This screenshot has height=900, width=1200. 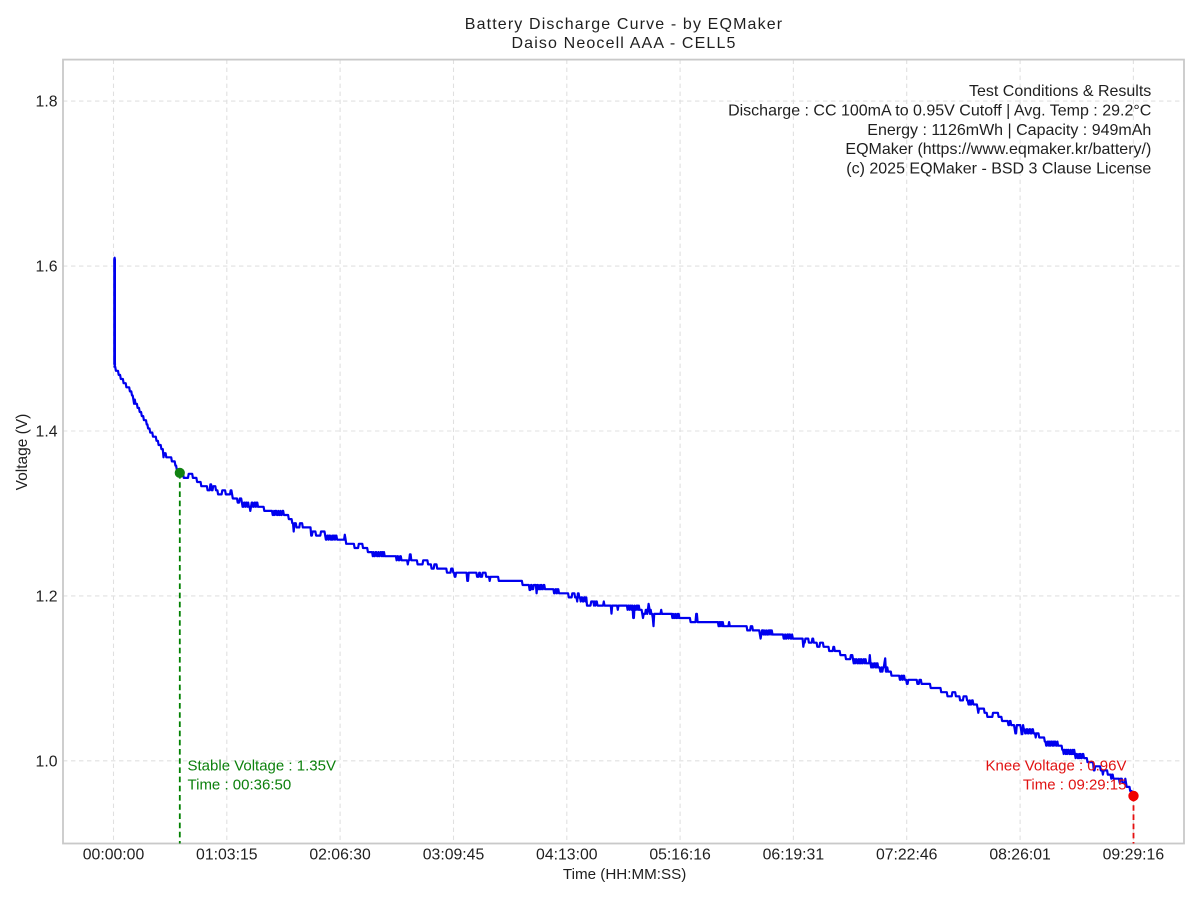 I want to click on svg-text: Test Conditions & Results, so click(x=1060, y=91).